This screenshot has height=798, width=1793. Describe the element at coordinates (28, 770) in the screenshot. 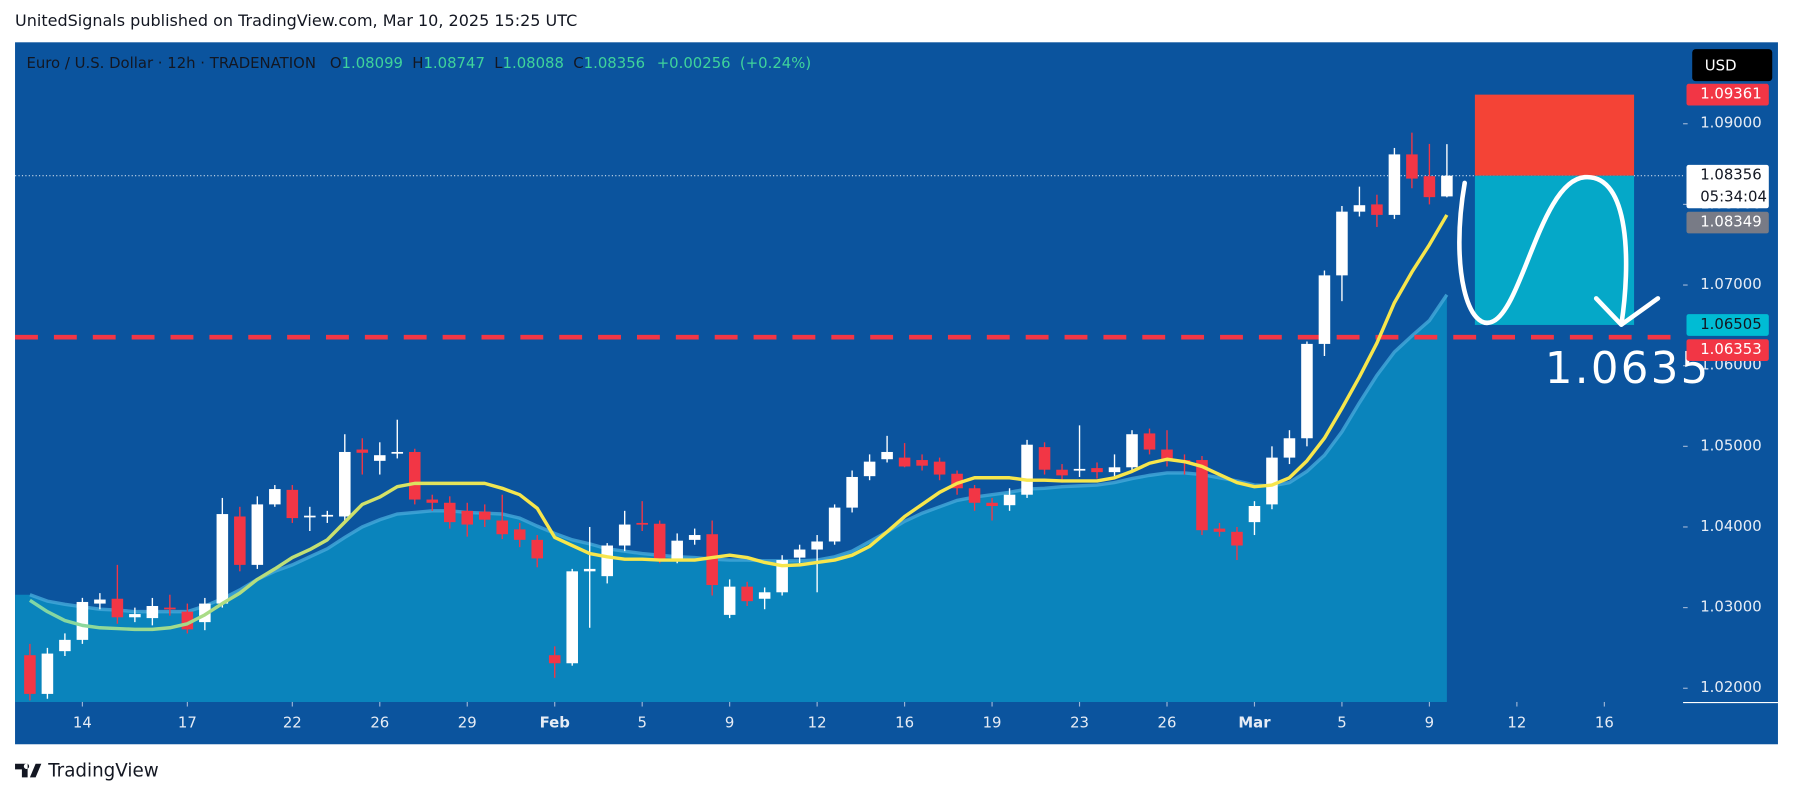

I see `logo-mark` at that location.